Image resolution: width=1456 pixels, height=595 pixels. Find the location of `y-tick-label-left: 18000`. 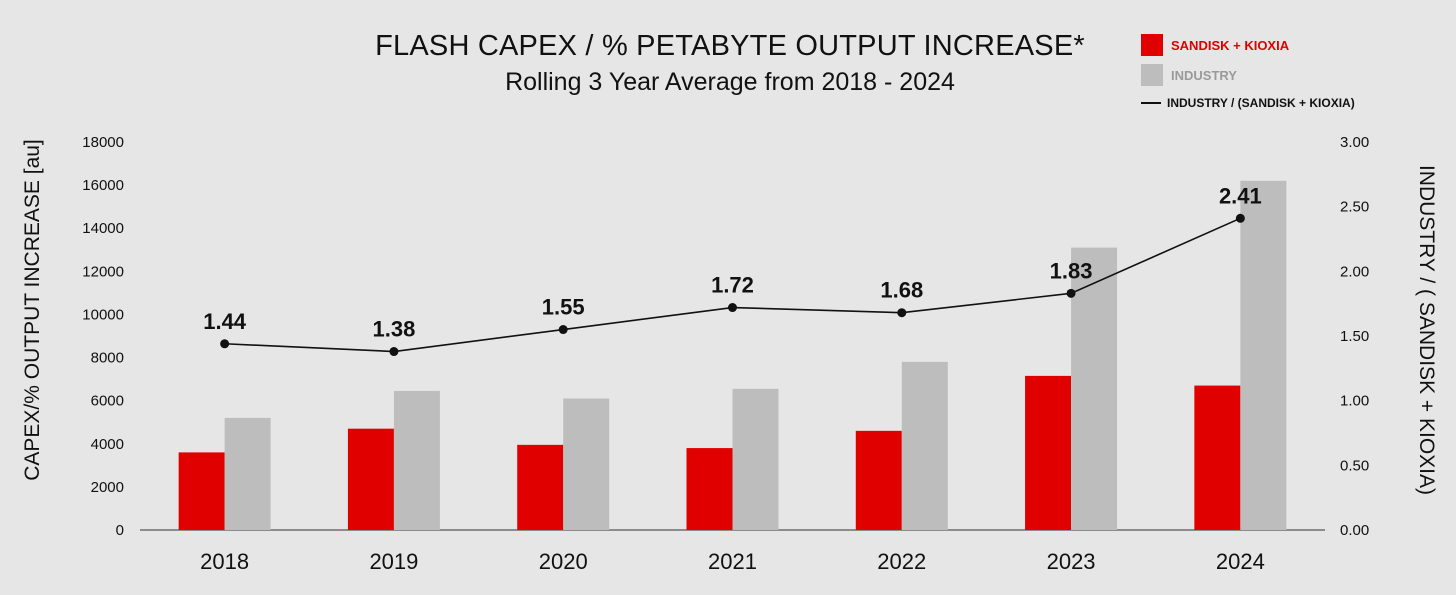

y-tick-label-left: 18000 is located at coordinates (103, 142).